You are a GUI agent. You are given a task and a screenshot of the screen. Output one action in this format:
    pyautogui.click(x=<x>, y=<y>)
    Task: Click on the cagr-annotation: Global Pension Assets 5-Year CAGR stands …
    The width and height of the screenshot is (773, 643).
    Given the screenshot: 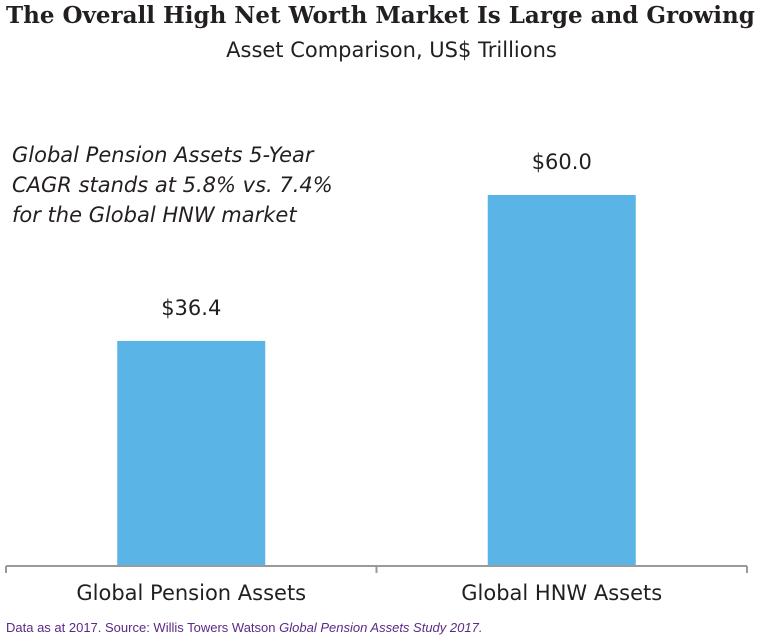 What is the action you would take?
    pyautogui.click(x=182, y=185)
    